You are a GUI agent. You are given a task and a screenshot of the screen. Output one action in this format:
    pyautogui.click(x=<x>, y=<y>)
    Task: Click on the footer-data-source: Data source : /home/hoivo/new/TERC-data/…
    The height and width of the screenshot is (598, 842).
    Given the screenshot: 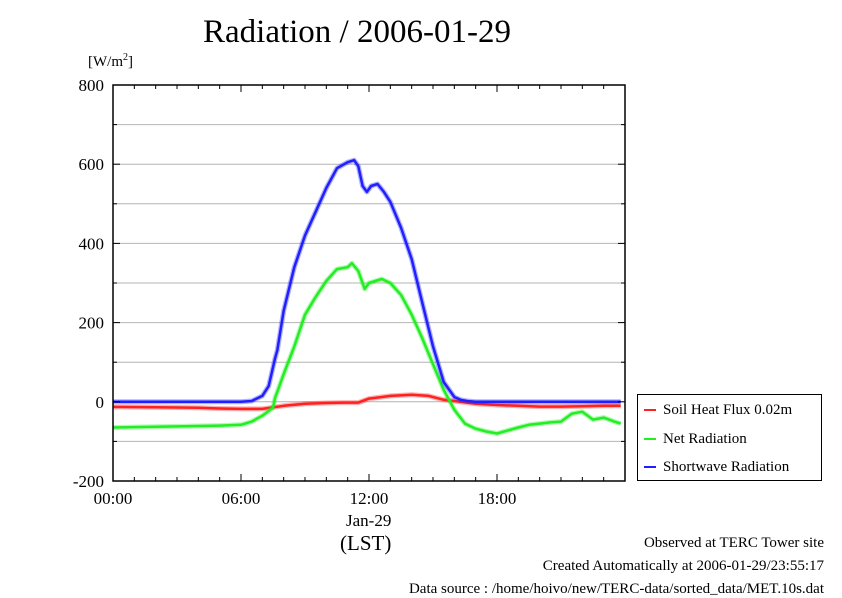 What is the action you would take?
    pyautogui.click(x=616, y=589)
    